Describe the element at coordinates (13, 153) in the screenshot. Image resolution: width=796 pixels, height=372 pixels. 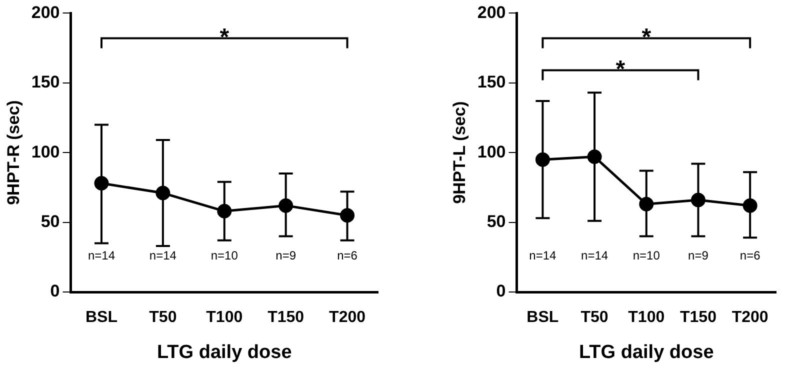
I see `y-axis-title: 9HPT-R (sec)` at that location.